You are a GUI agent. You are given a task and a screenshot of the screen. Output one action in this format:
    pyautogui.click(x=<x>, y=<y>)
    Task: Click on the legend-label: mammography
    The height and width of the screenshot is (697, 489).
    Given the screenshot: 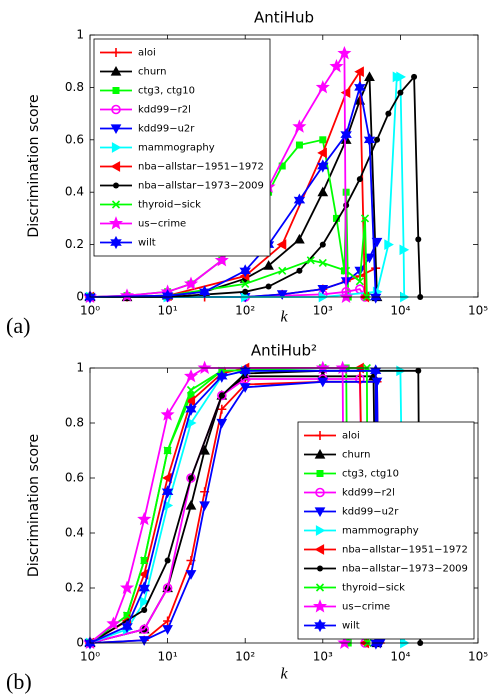 What is the action you would take?
    pyautogui.click(x=380, y=531)
    